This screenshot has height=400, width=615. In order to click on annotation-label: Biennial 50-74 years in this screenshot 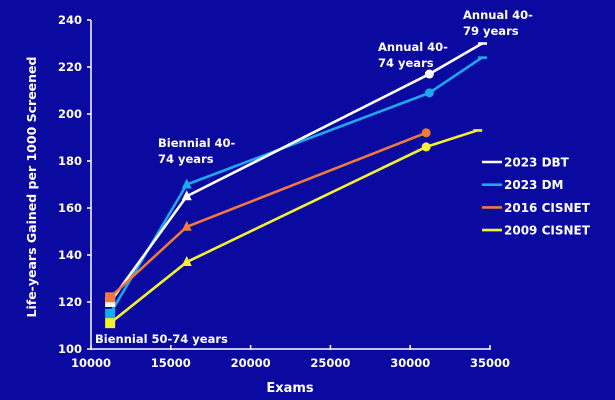, I will do `click(161, 339)`.